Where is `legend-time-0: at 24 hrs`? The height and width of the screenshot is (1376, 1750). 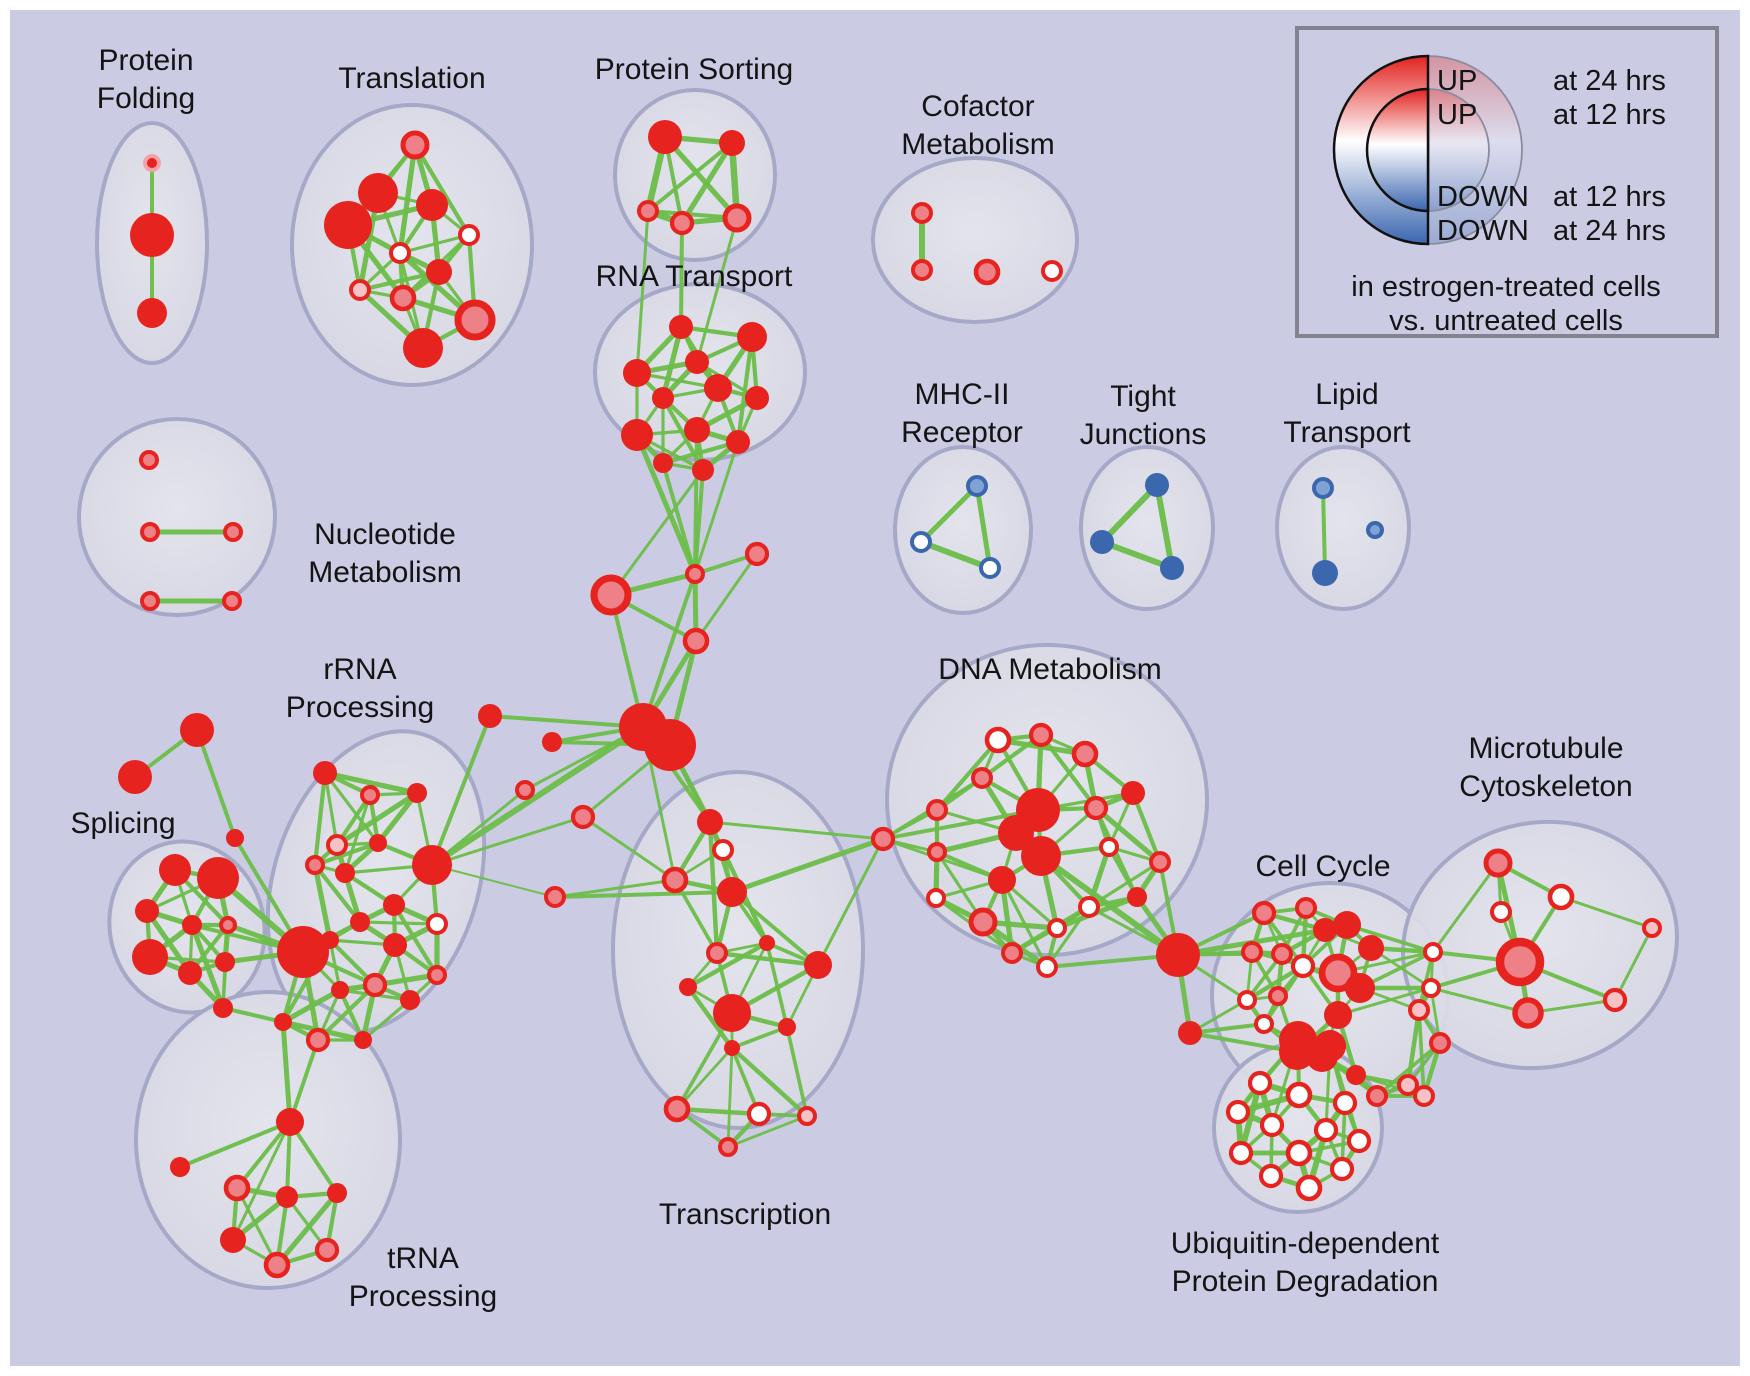
legend-time-0: at 24 hrs is located at coordinates (1609, 81).